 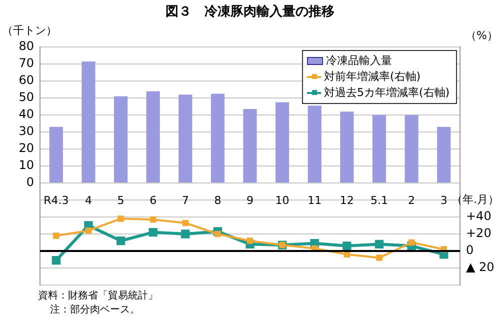 I want to click on y2-tick-label: +20, so click(x=479, y=233).